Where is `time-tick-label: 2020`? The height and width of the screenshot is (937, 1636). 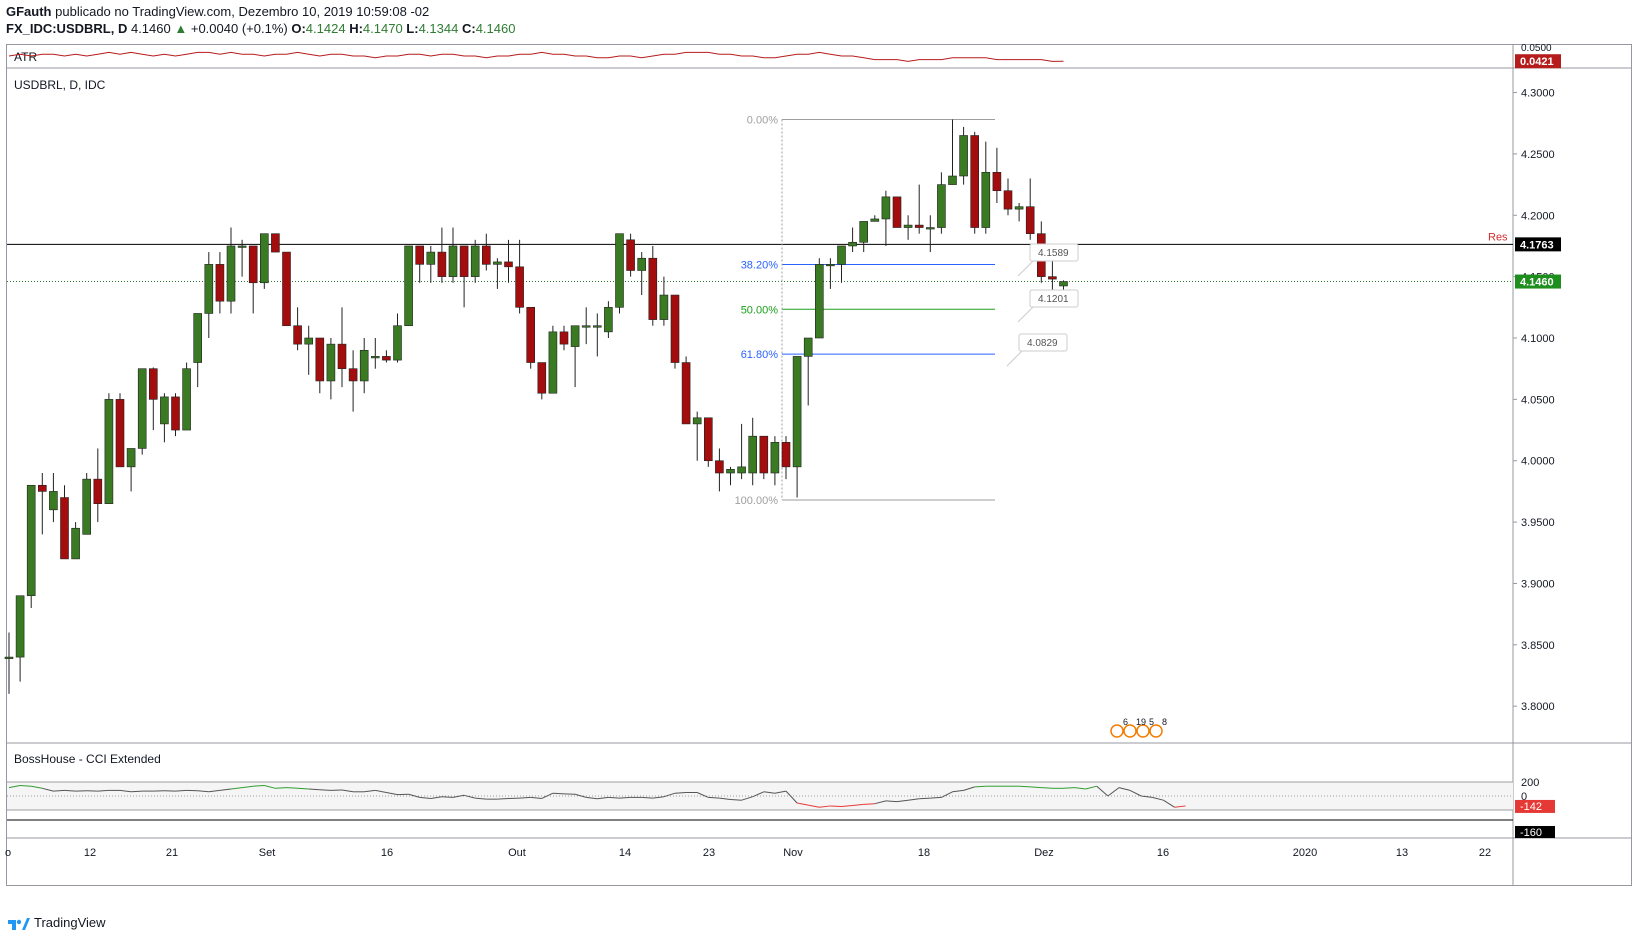 time-tick-label: 2020 is located at coordinates (1305, 853).